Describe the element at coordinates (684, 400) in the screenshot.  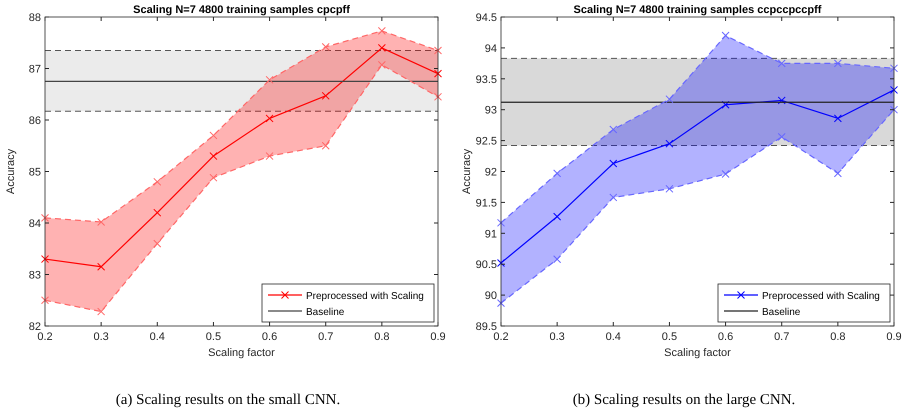
I see `text: (b) Scaling results on the large CNN.` at that location.